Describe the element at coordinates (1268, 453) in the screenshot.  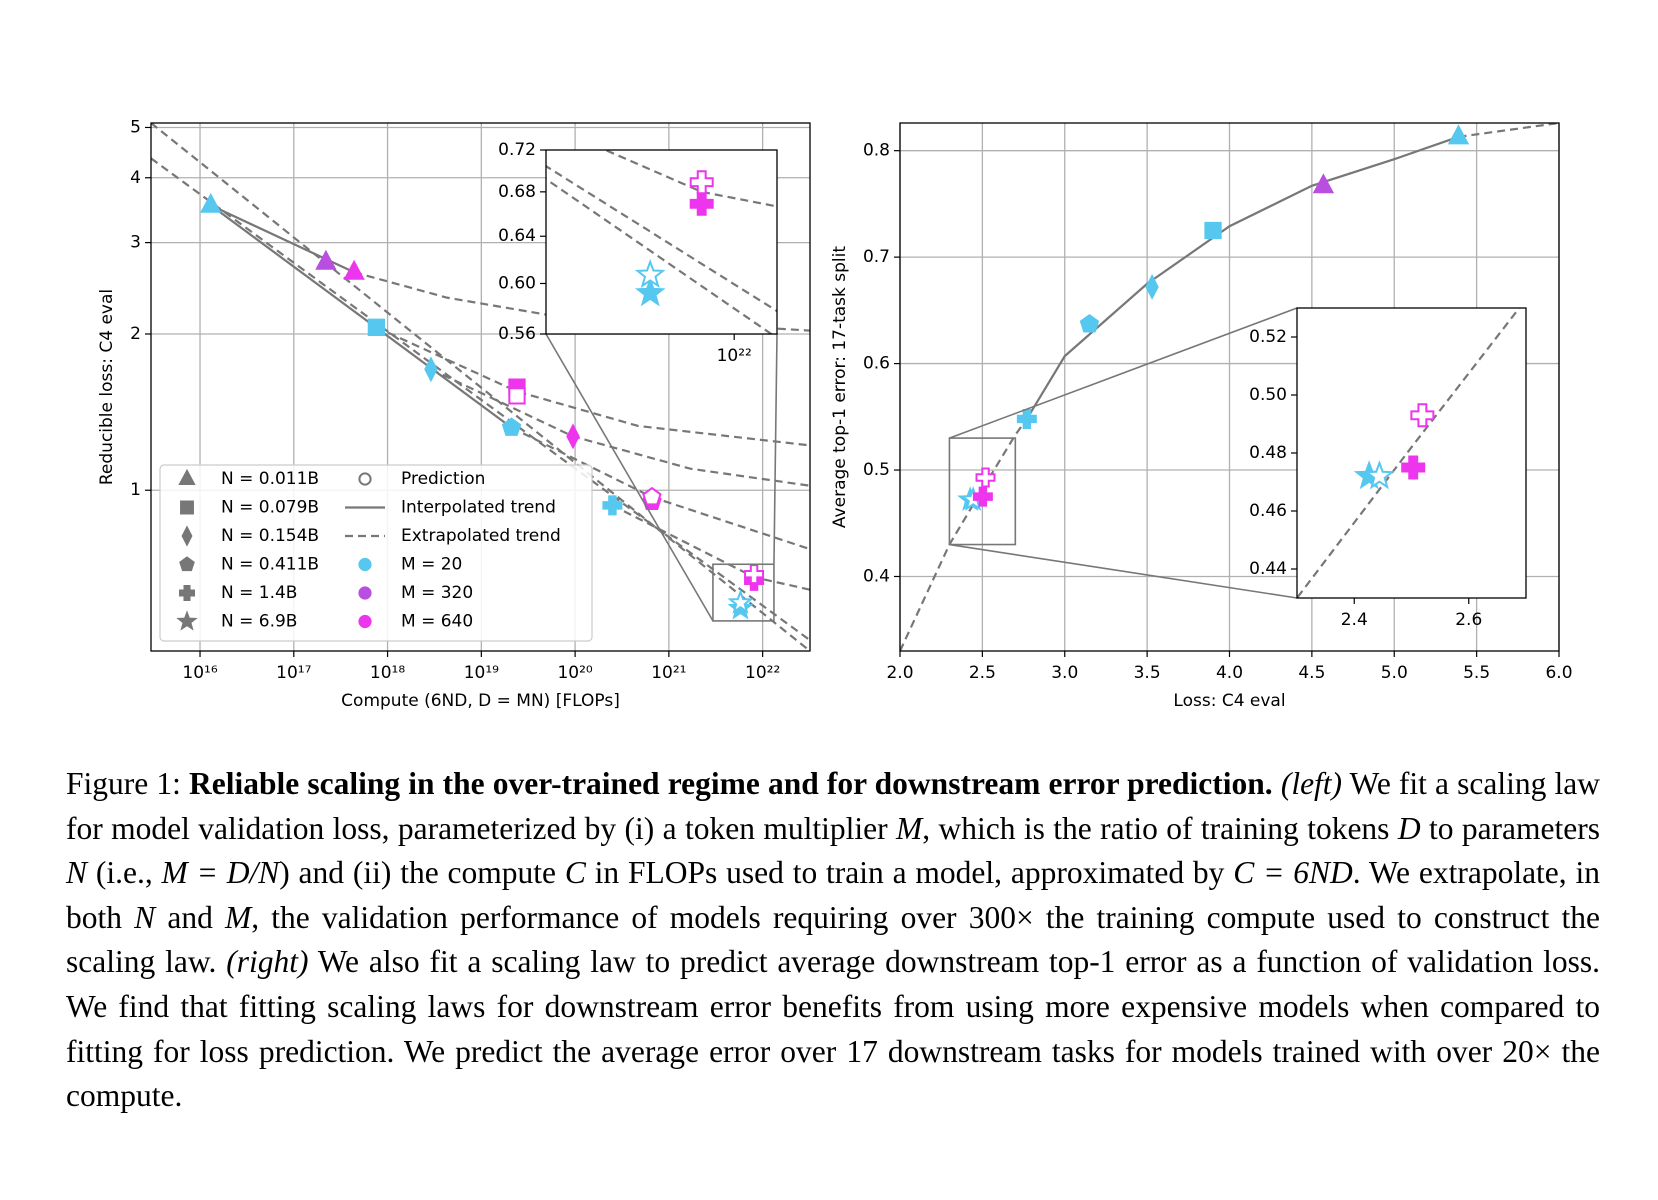
I see `y-tick-label: 0.48` at that location.